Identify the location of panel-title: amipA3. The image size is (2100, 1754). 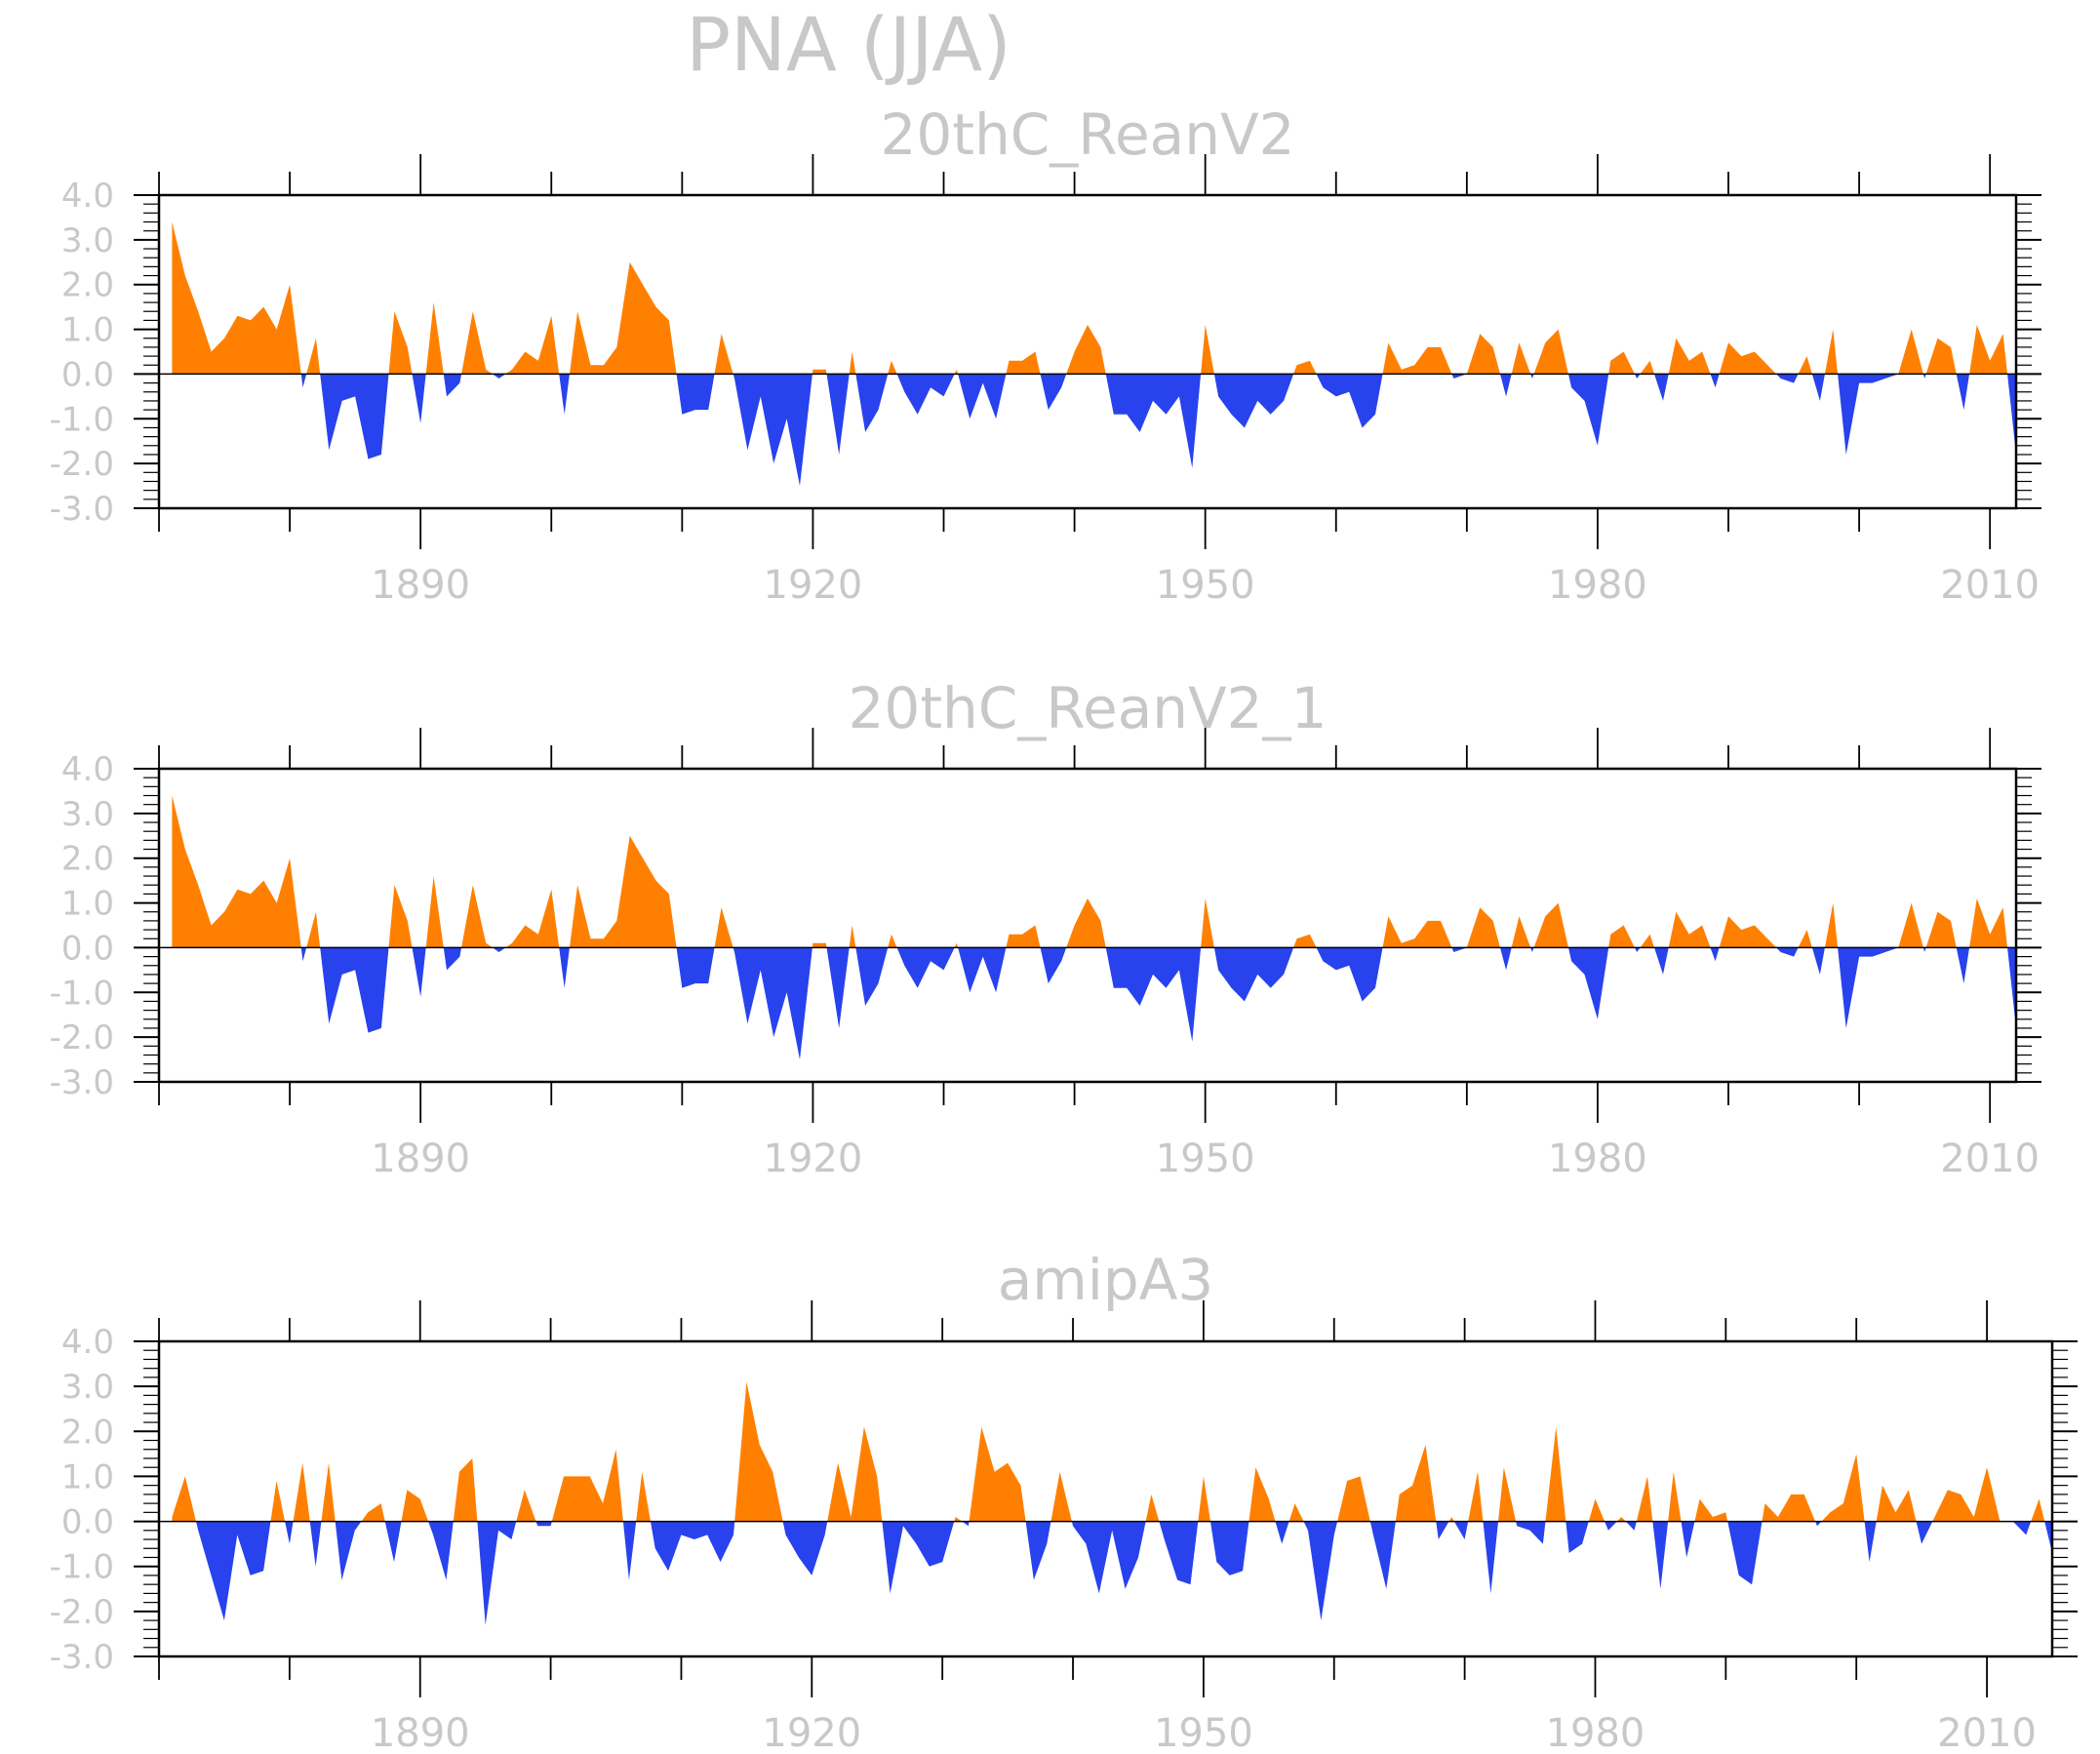
(1106, 1280).